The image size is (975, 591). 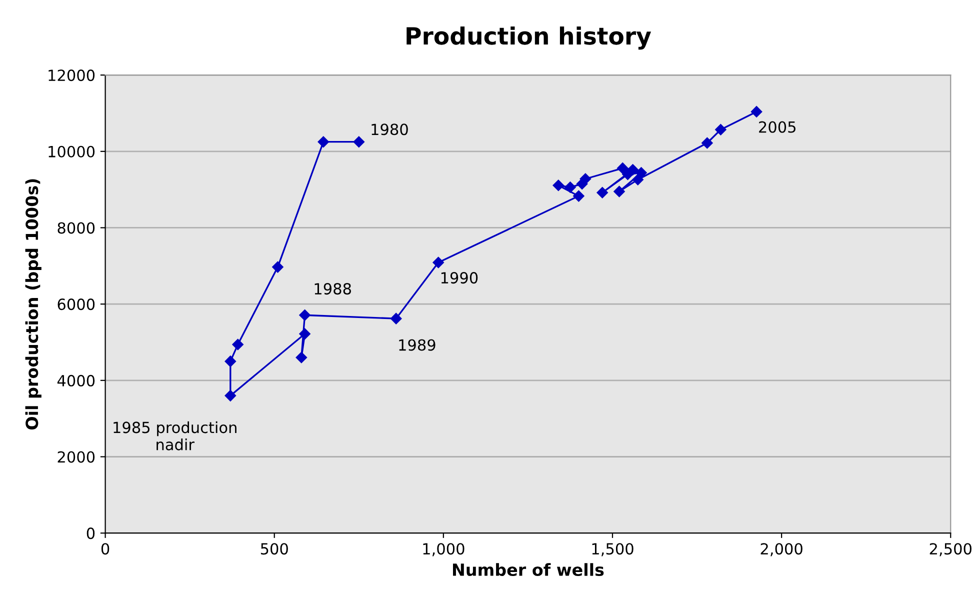 I want to click on annotation: 2005, so click(x=777, y=127).